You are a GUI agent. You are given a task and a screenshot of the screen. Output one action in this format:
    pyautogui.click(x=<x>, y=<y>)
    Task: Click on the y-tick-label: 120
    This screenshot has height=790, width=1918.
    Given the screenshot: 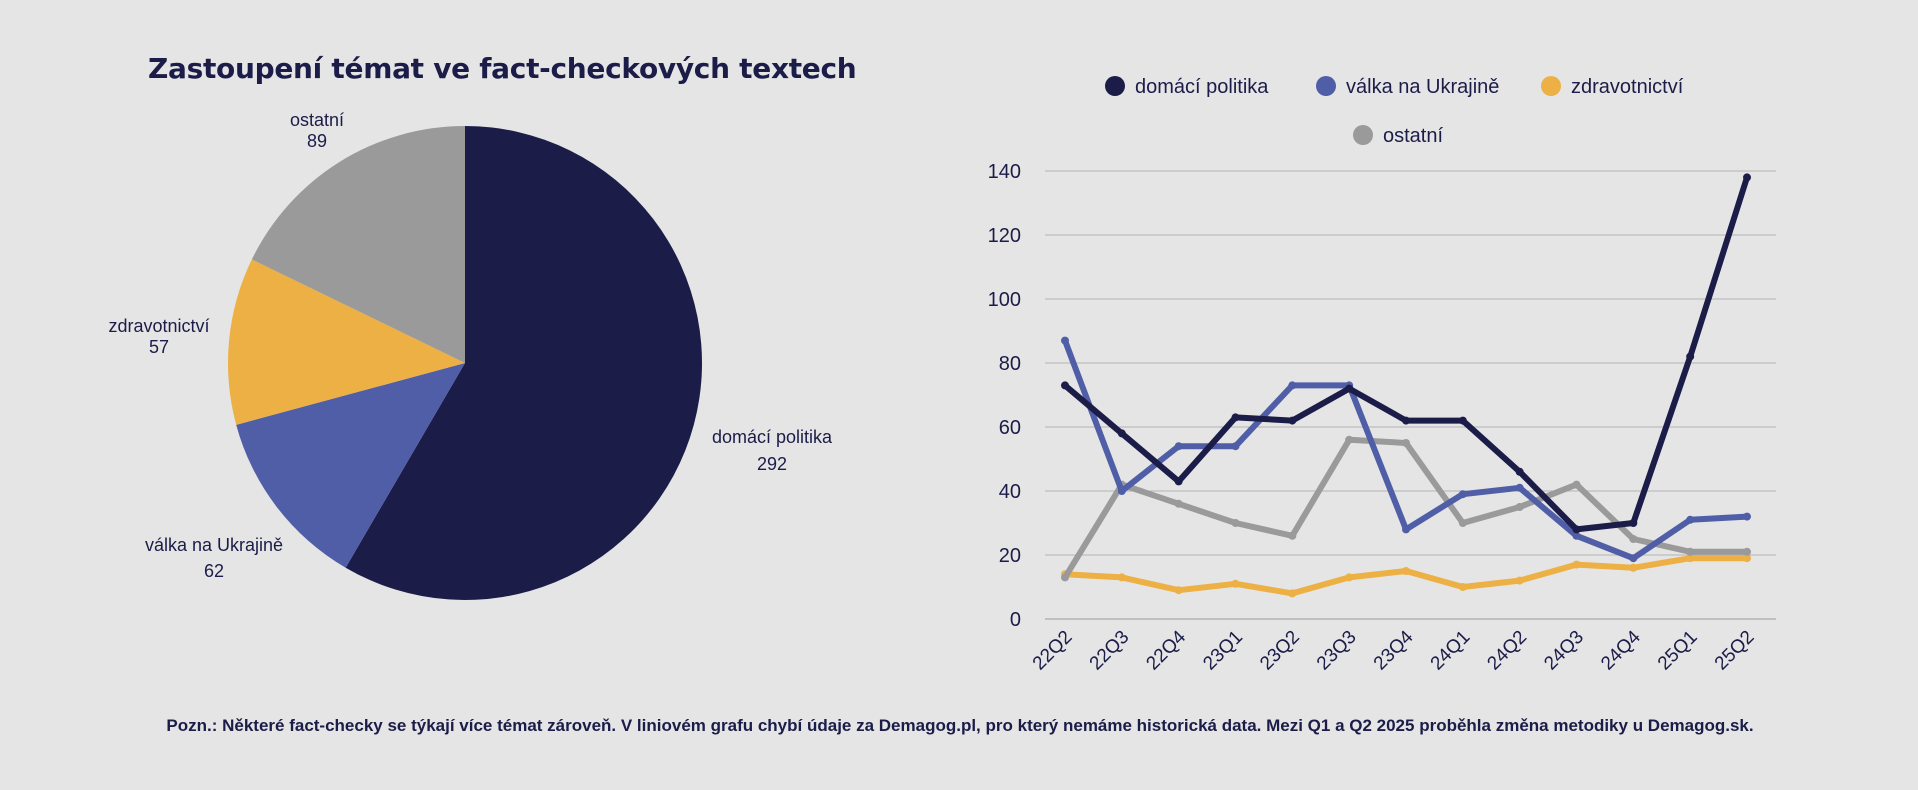 What is the action you would take?
    pyautogui.click(x=1004, y=236)
    